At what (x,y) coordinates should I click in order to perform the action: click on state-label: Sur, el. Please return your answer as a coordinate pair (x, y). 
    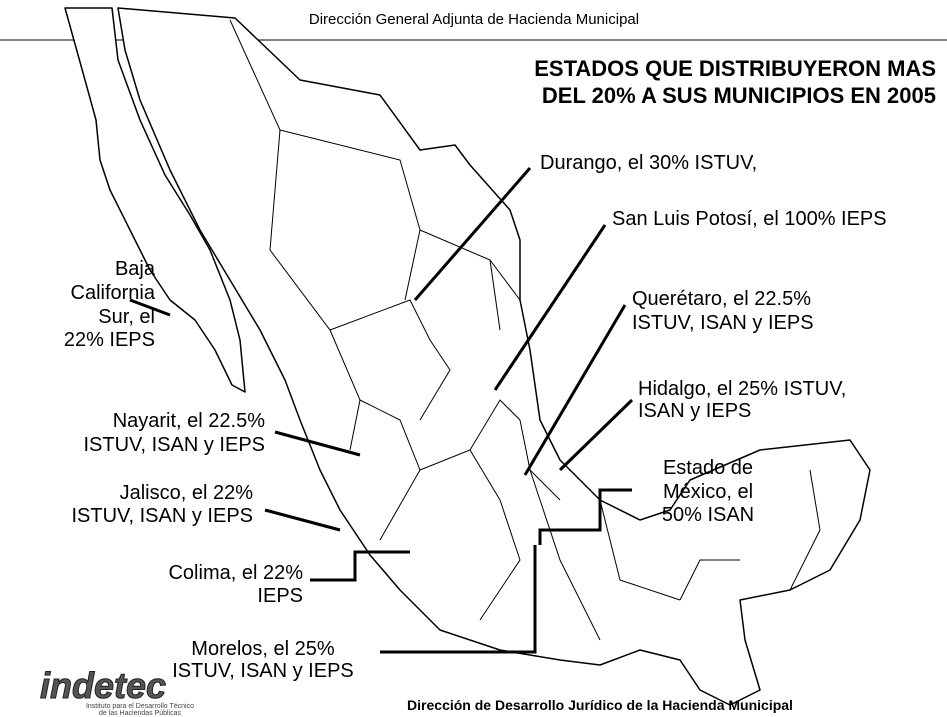
    Looking at the image, I should click on (126, 317).